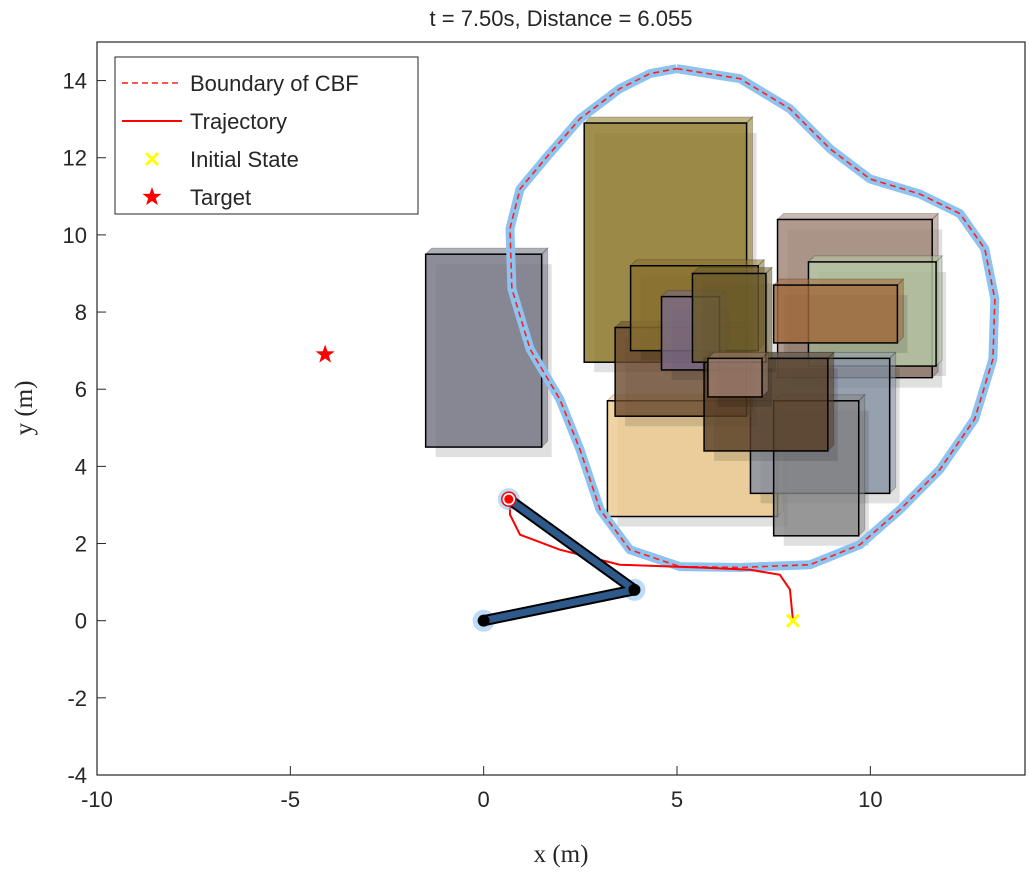 The height and width of the screenshot is (879, 1029). Describe the element at coordinates (81, 544) in the screenshot. I see `y-tick-label: 2` at that location.